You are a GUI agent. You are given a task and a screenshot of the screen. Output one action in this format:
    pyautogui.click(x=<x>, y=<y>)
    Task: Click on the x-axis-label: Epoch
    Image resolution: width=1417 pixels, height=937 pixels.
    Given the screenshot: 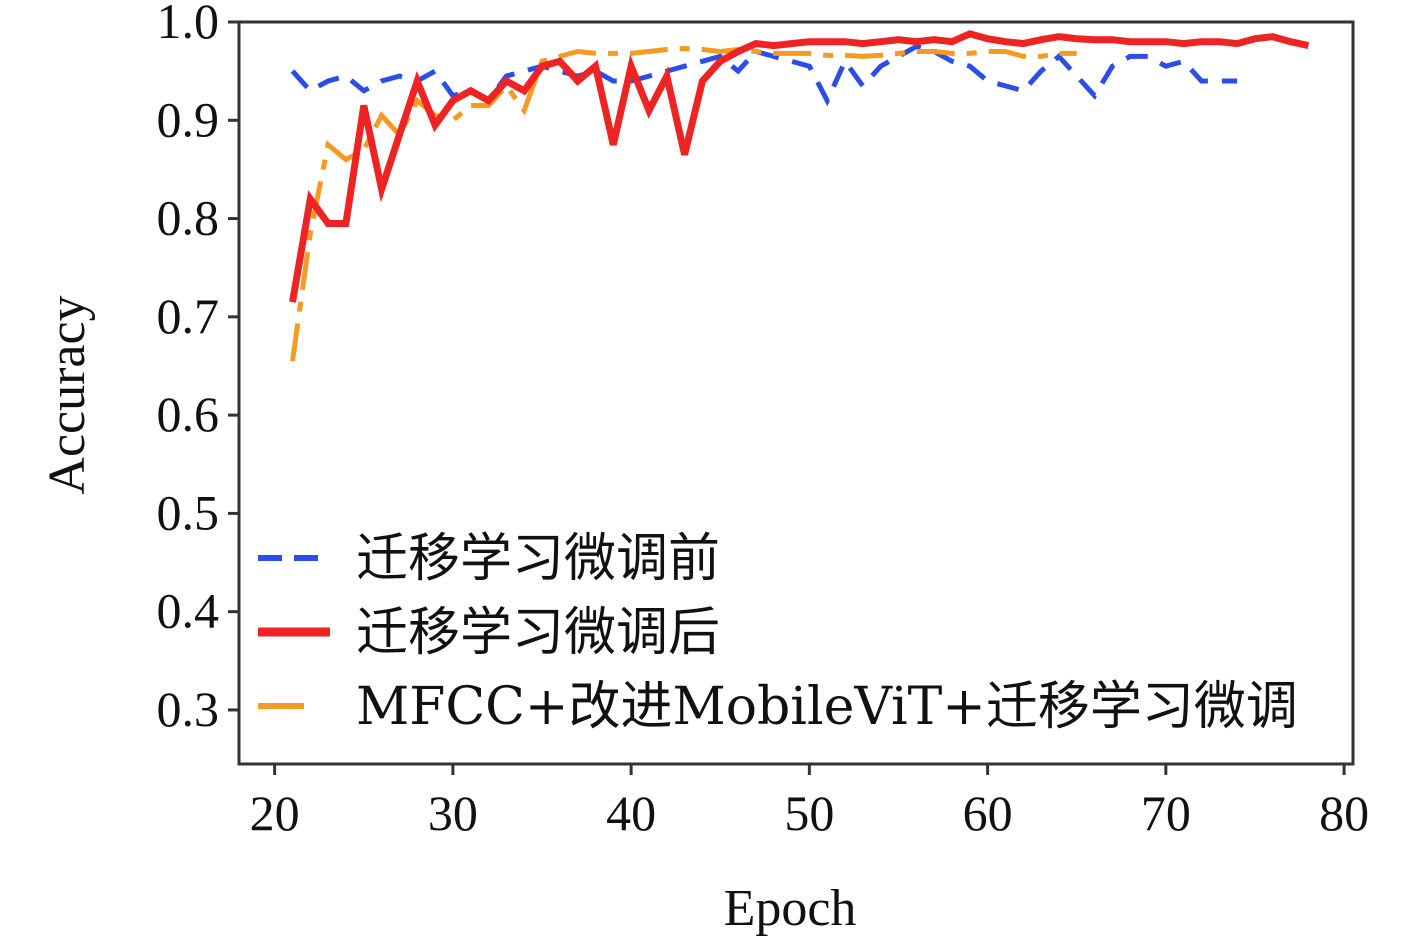 What is the action you would take?
    pyautogui.click(x=790, y=908)
    